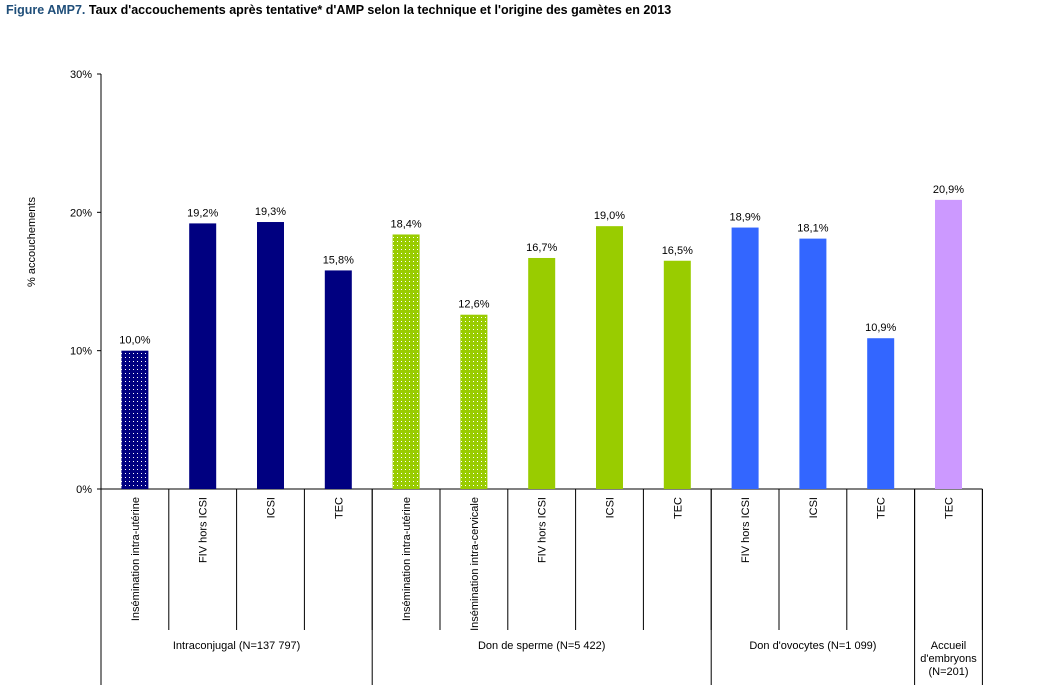 The image size is (1042, 700). What do you see at coordinates (541, 248) in the screenshot?
I see `data-label: 16,7%` at bounding box center [541, 248].